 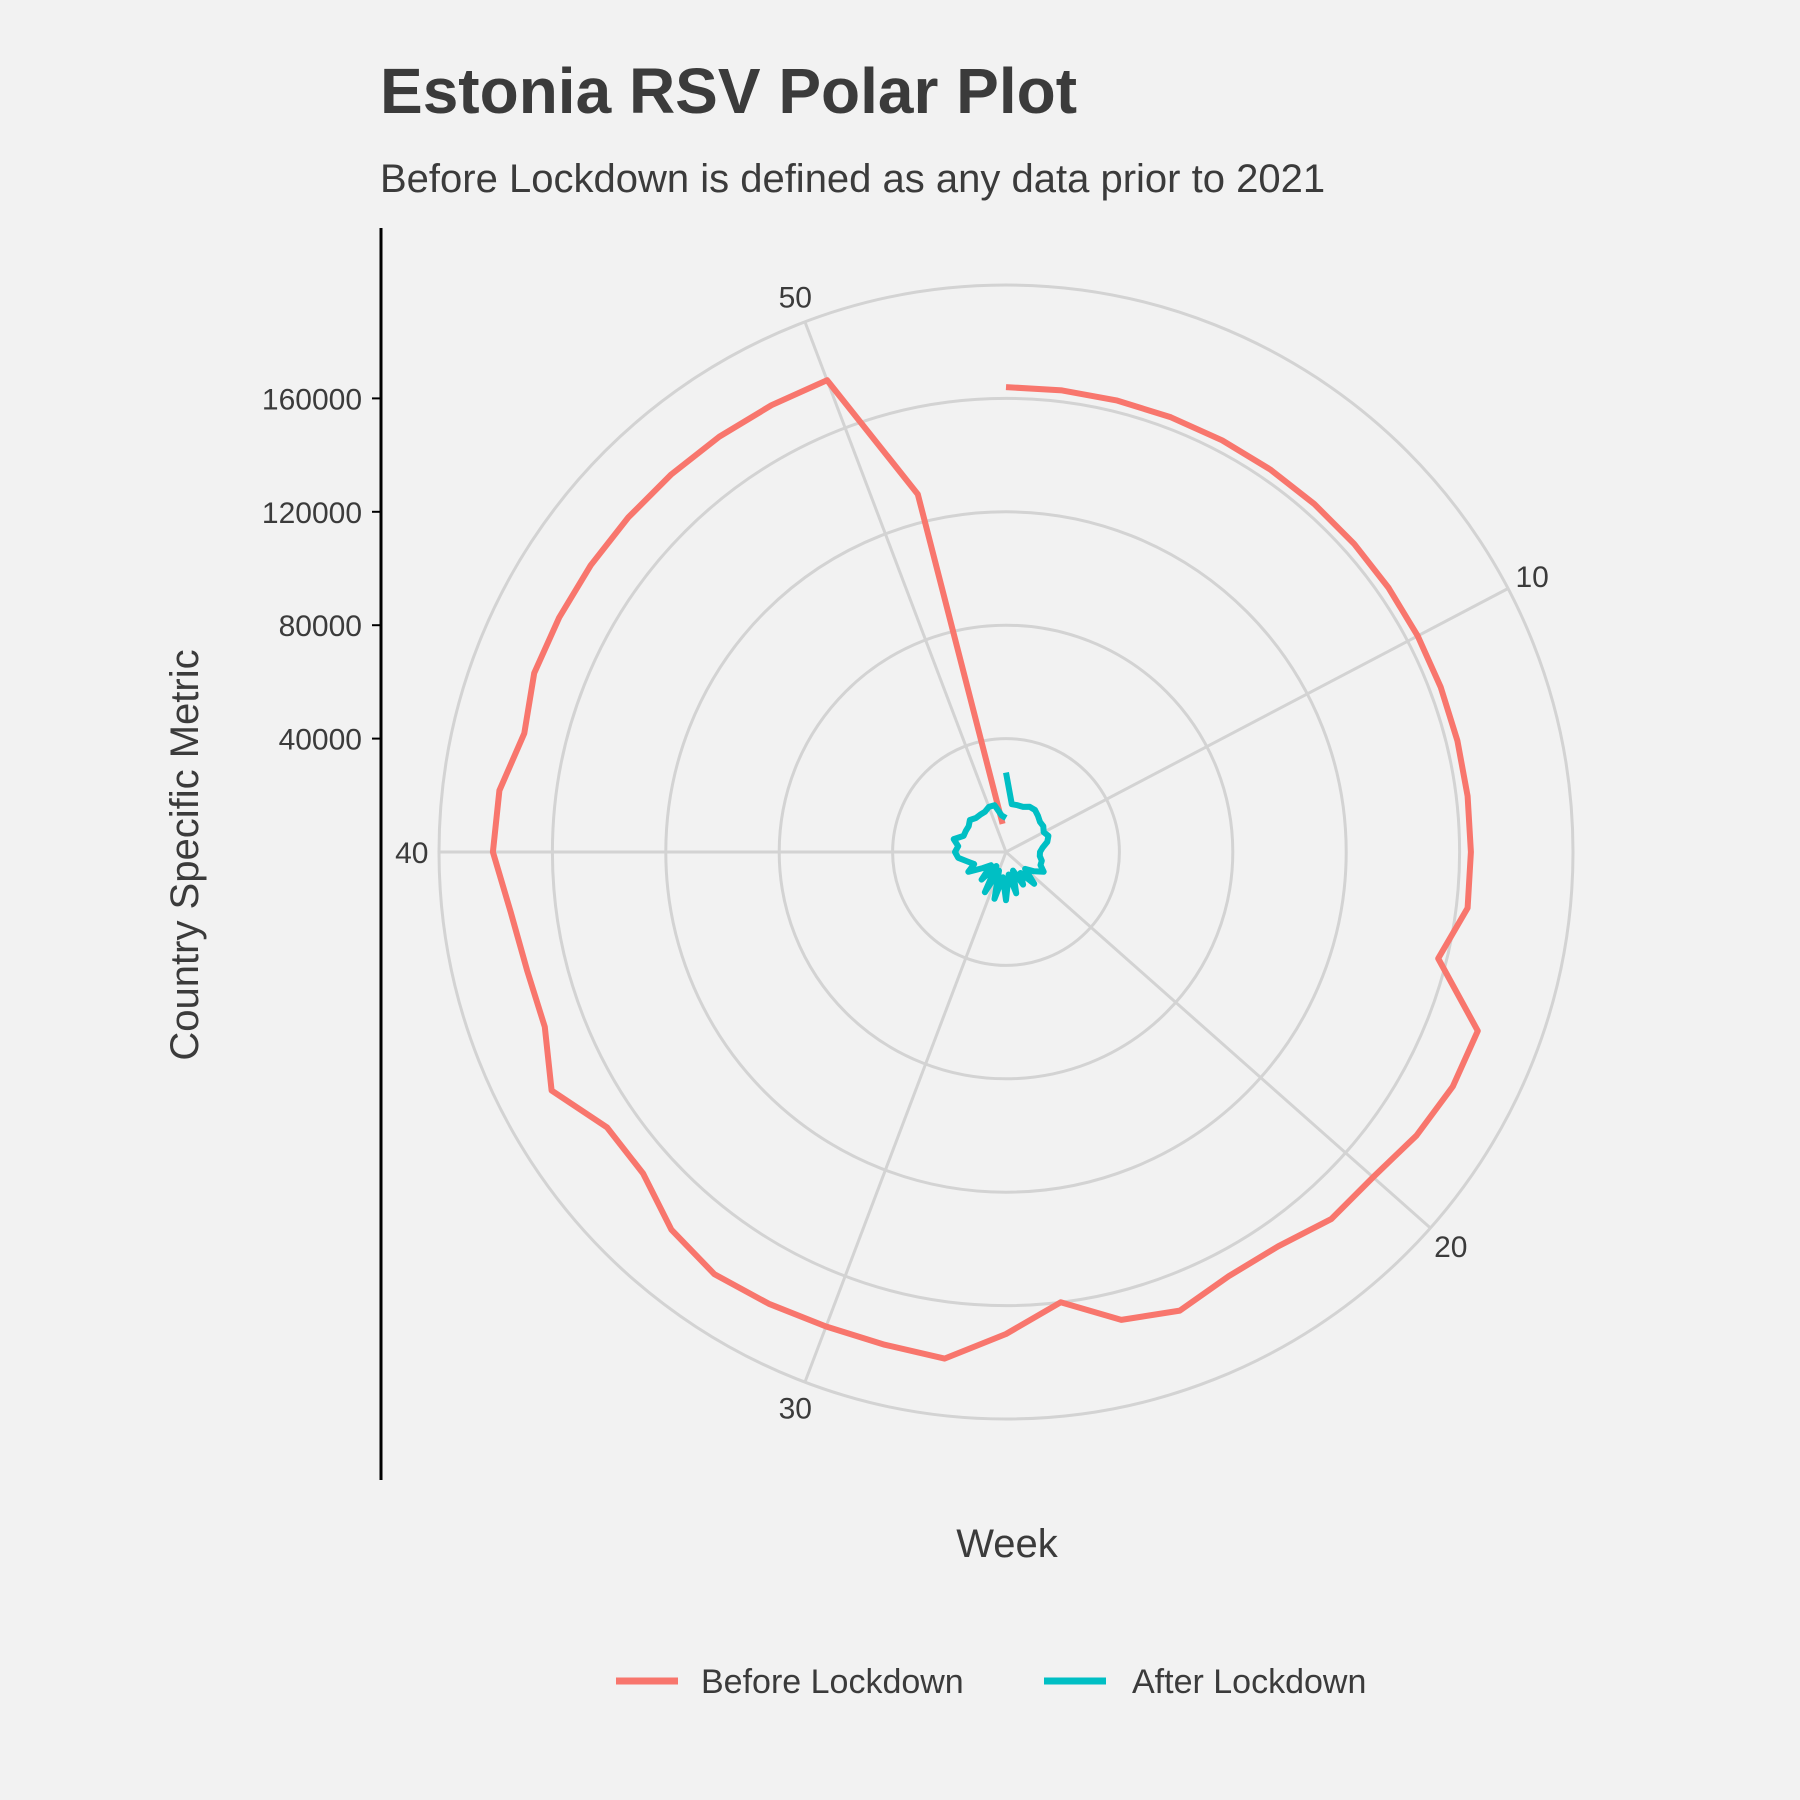 I want to click on radial-tick-labels: 40000 80000 120000 160000, so click(x=321, y=570).